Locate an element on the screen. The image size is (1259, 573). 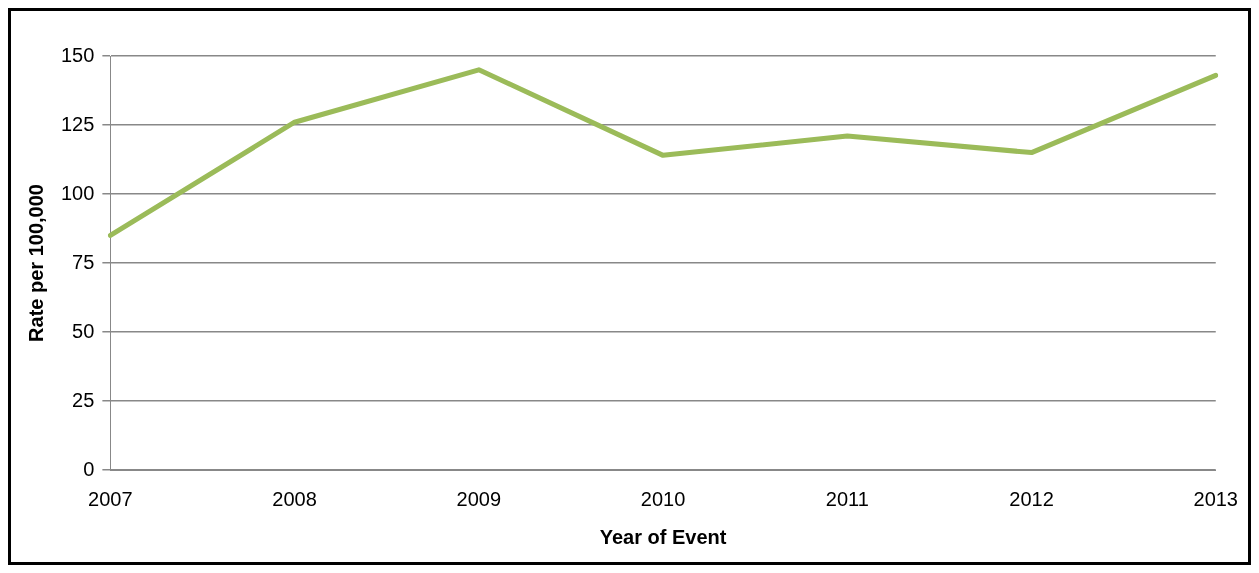
x-tick-label: 2010 is located at coordinates (663, 498).